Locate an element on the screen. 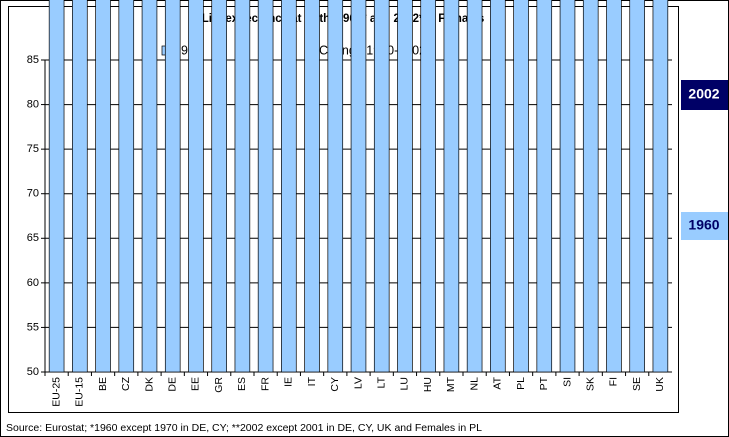  x-tick-label: CY is located at coordinates (335, 384).